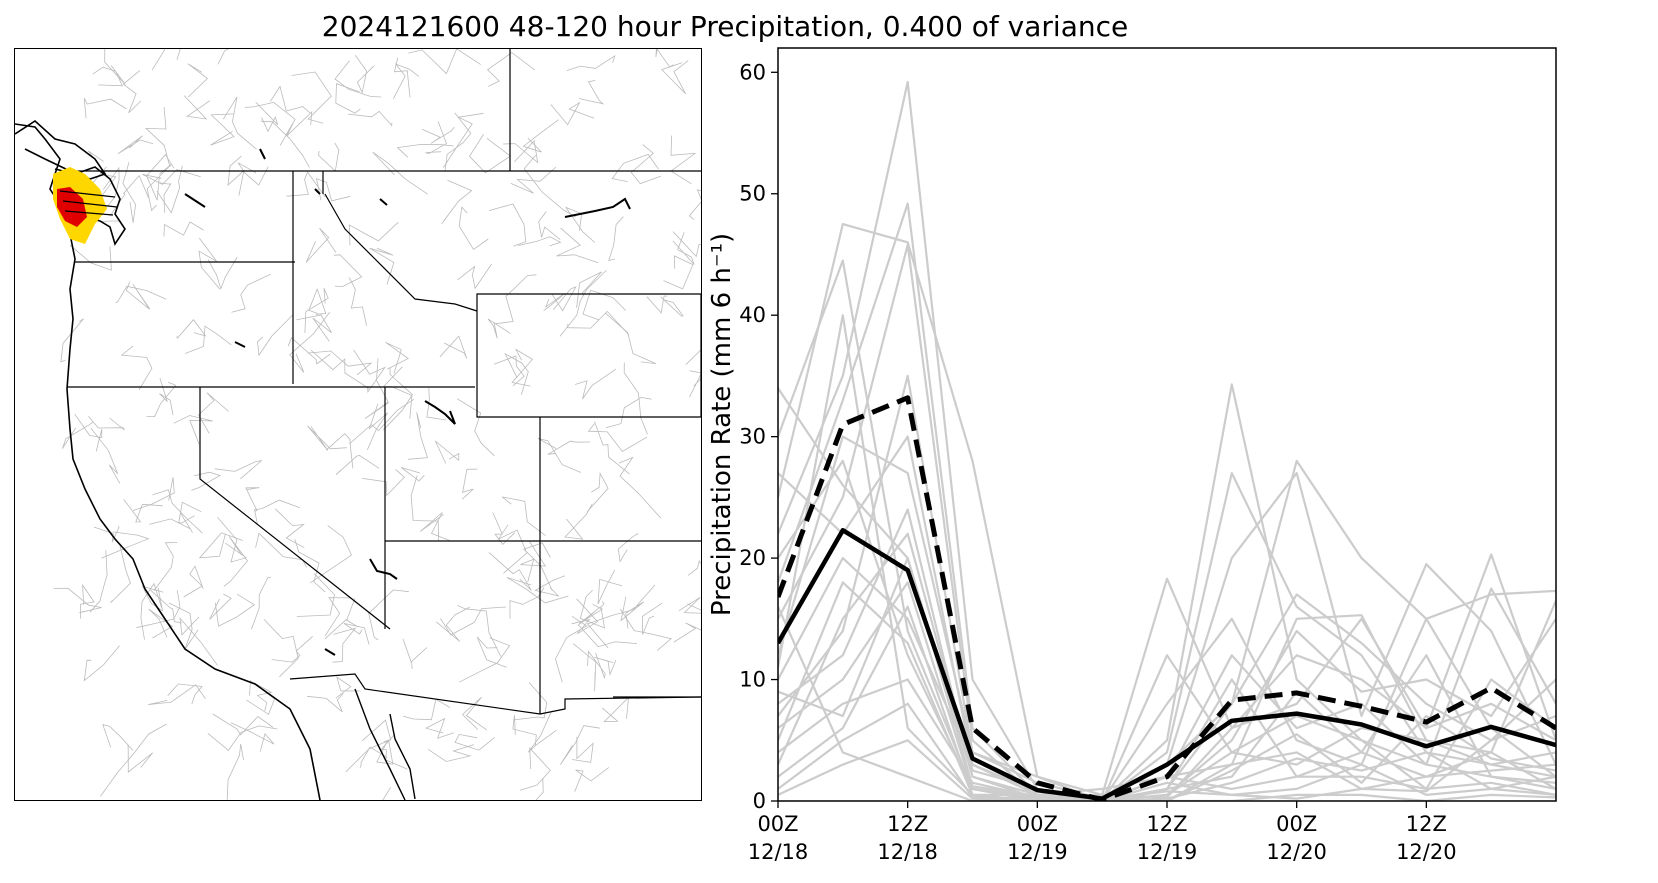 Image resolution: width=1658 pixels, height=883 pixels. What do you see at coordinates (752, 194) in the screenshot?
I see `y-tick-label: 50` at bounding box center [752, 194].